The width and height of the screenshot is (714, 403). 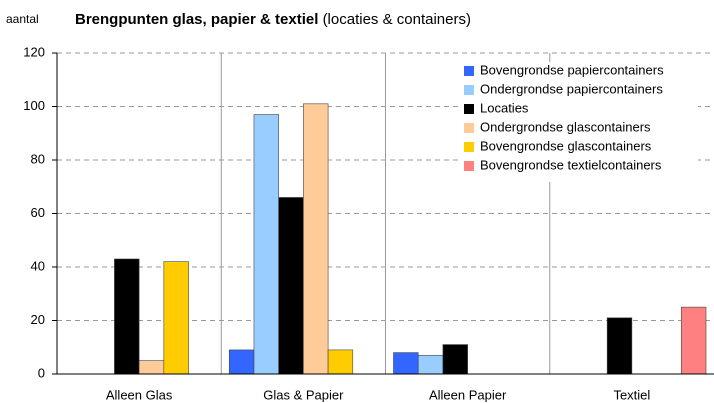 What do you see at coordinates (565, 126) in the screenshot?
I see `legend-label: Ondergrondse glascontainers` at bounding box center [565, 126].